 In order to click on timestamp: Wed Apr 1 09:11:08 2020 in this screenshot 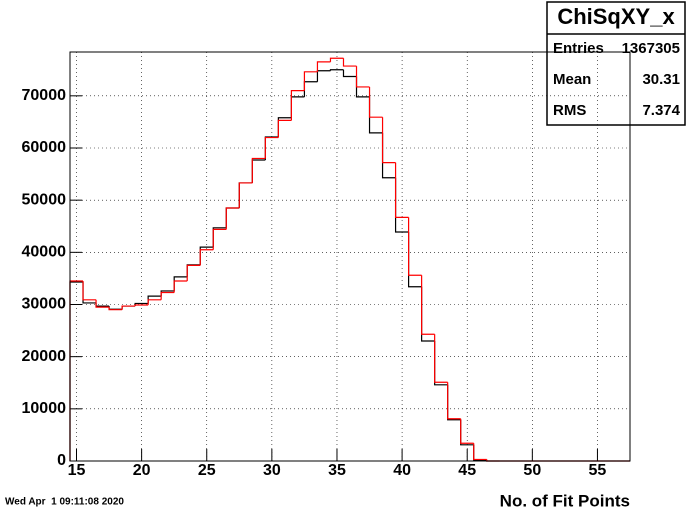, I will do `click(64, 502)`.